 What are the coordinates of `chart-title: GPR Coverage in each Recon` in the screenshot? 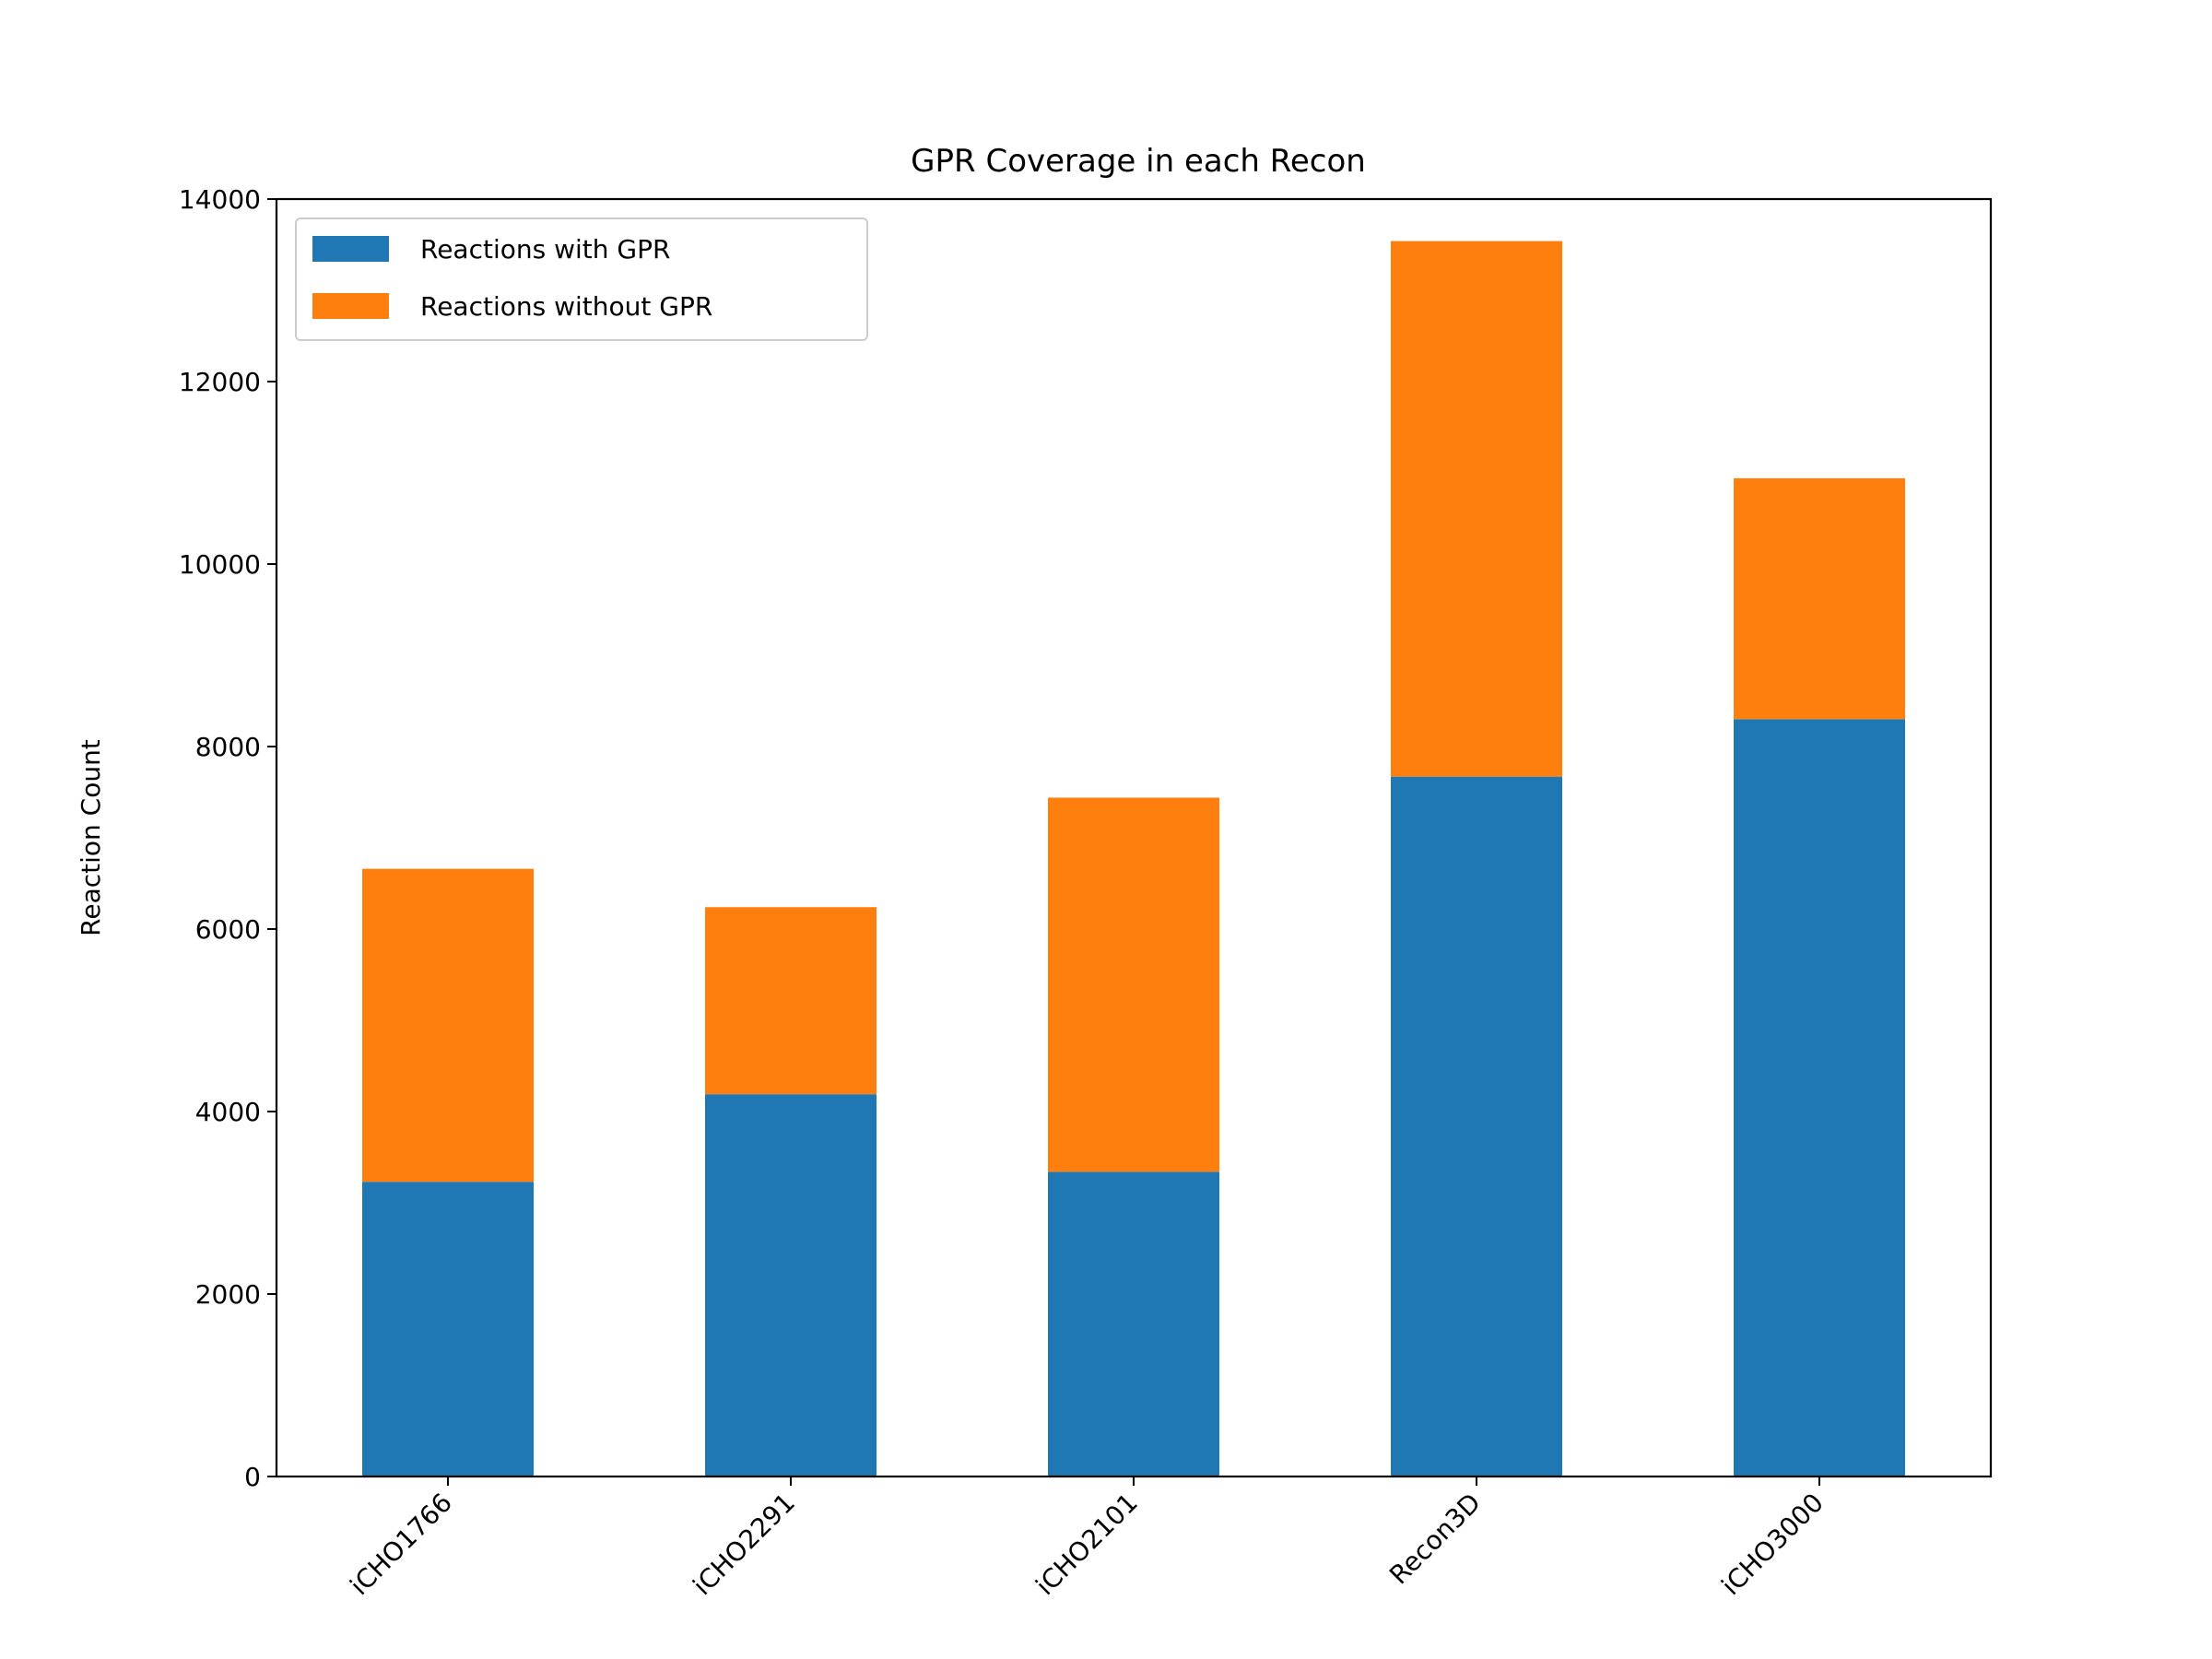 It's located at (1138, 161).